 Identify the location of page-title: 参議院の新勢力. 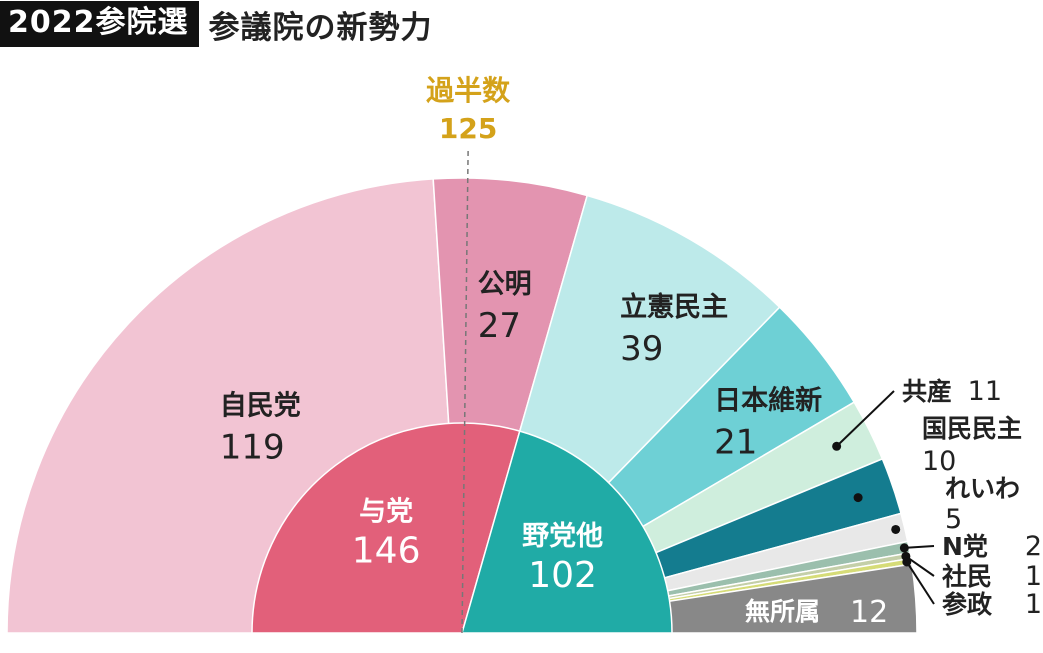
(320, 27).